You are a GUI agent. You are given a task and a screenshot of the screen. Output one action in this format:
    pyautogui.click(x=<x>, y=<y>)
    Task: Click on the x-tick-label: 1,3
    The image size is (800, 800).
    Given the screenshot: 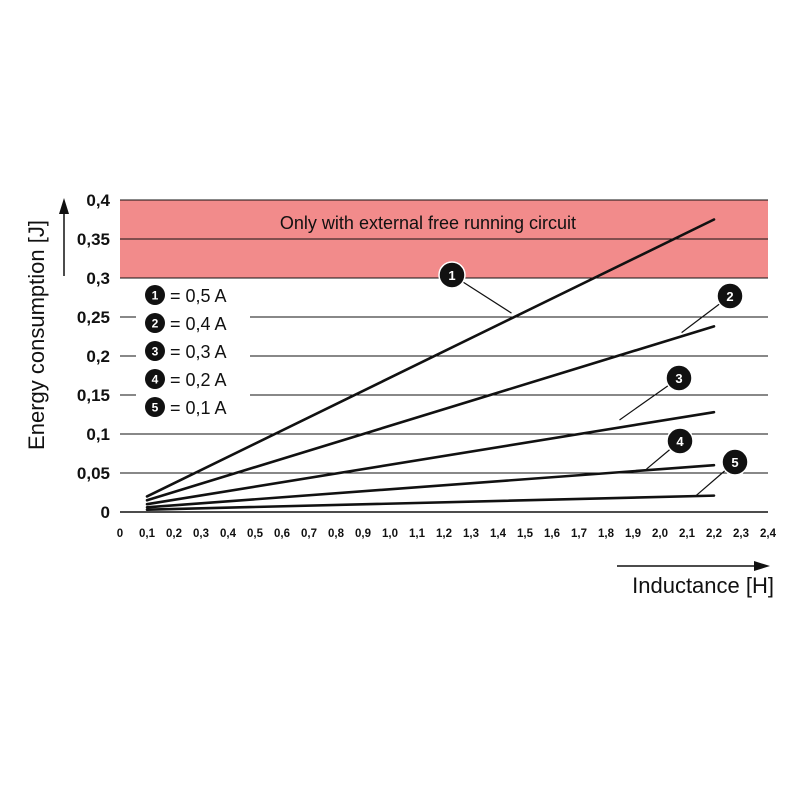 What is the action you would take?
    pyautogui.click(x=471, y=534)
    